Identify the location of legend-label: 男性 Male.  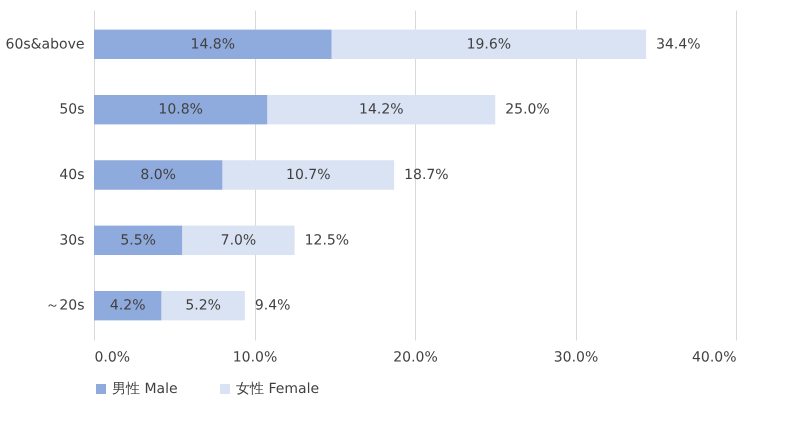
(145, 389).